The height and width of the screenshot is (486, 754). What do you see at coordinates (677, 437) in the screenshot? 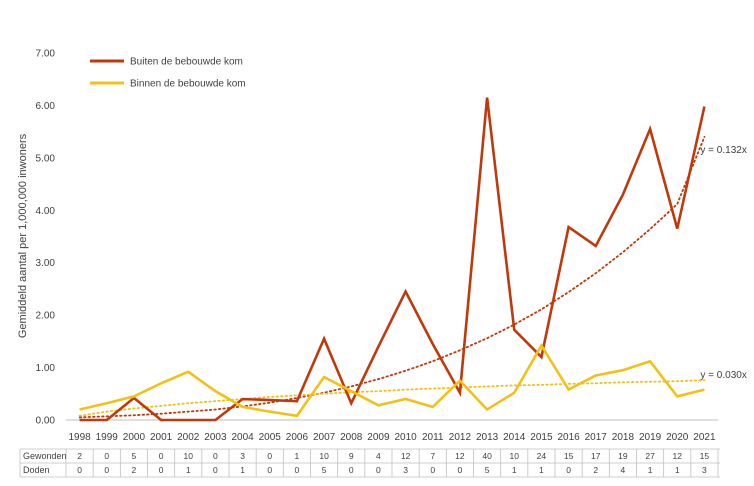
I see `x-tick-label: 2020` at bounding box center [677, 437].